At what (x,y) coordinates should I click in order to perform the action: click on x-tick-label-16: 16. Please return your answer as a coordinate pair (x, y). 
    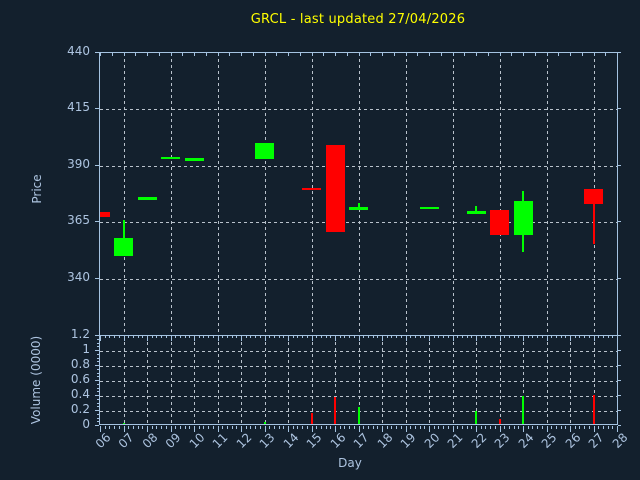
    Looking at the image, I should click on (338, 440).